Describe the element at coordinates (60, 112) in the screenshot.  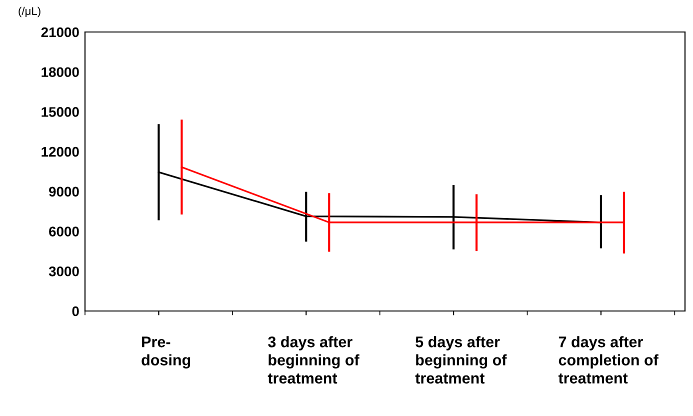
I see `y-tick-label: 15000` at that location.